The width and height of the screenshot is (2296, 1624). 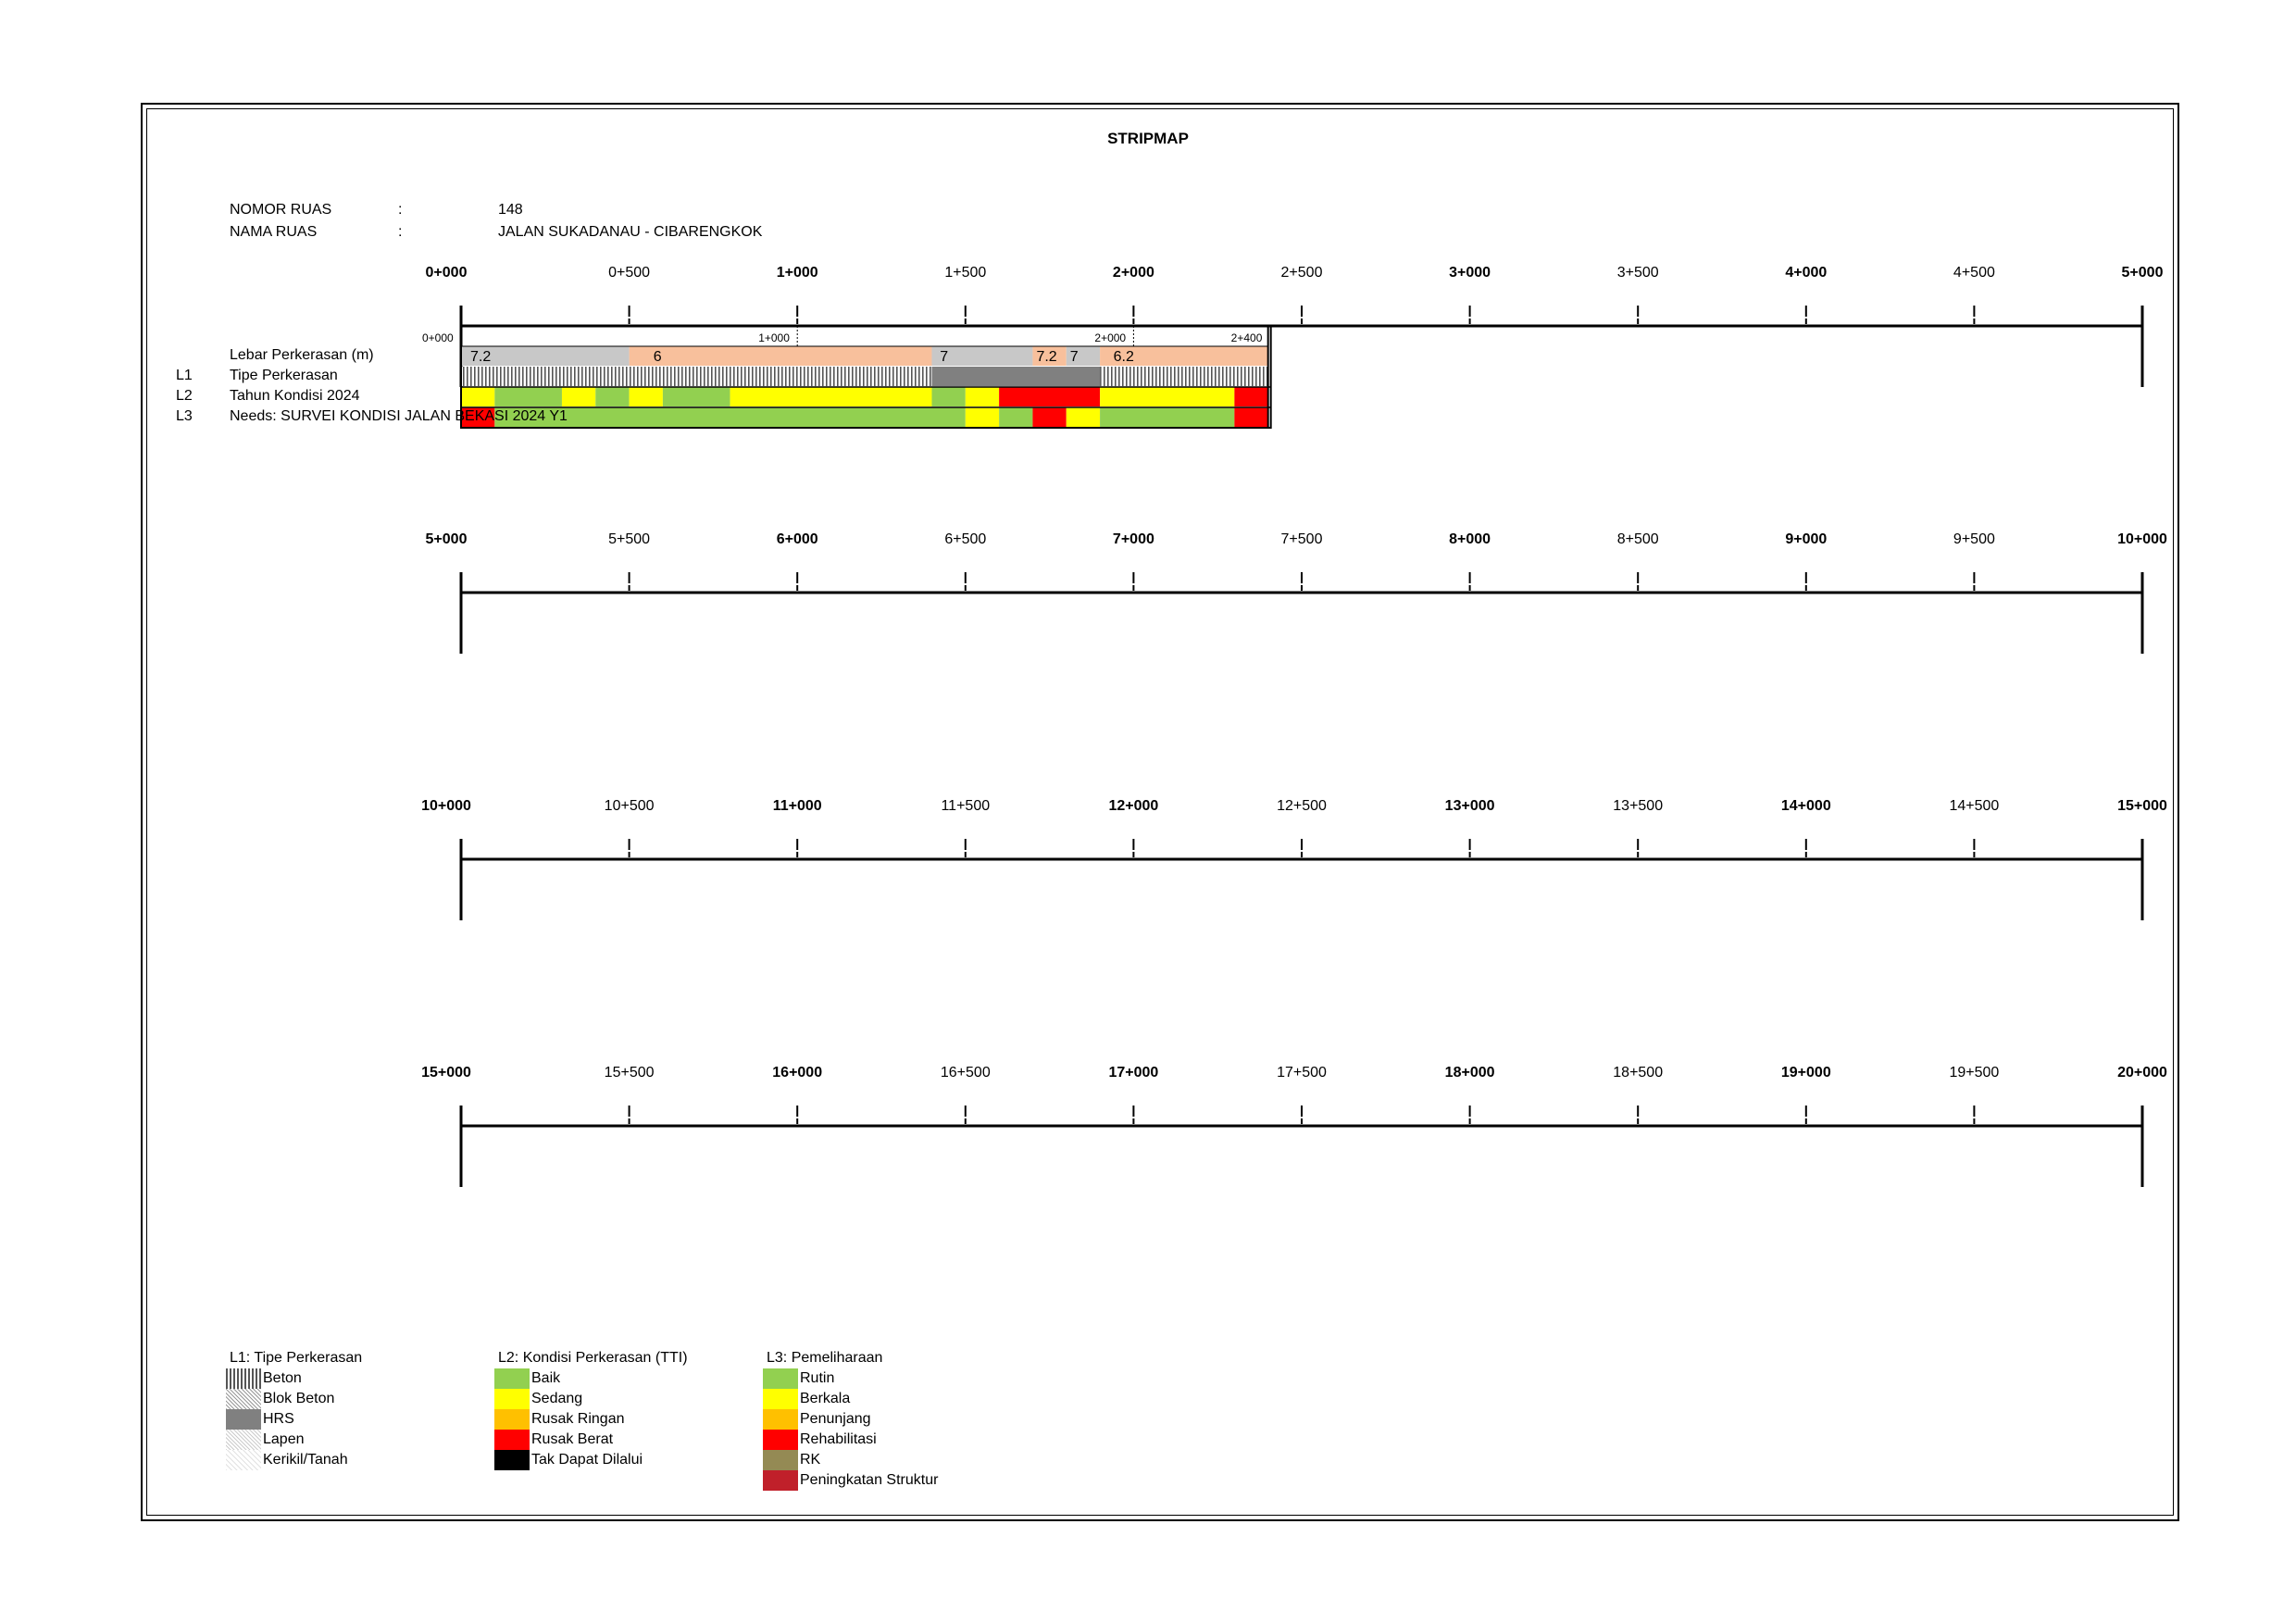 I want to click on beton-swatch, so click(x=243, y=1378).